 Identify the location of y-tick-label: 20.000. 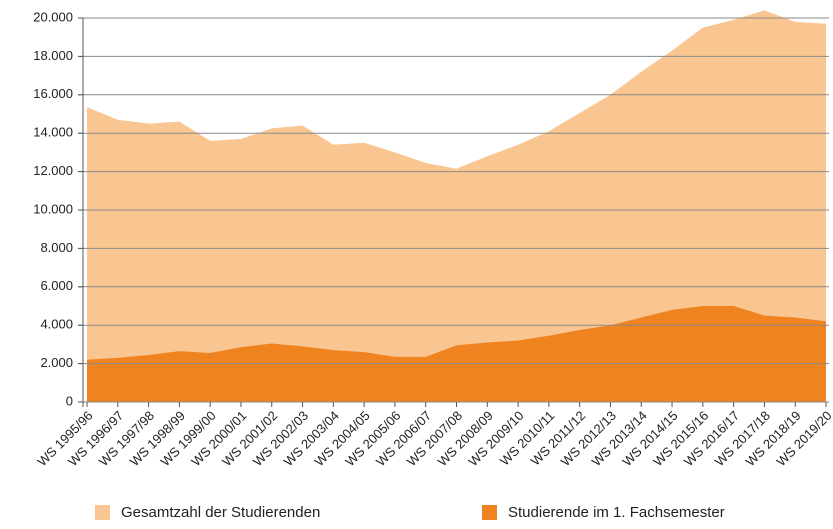
(53, 16).